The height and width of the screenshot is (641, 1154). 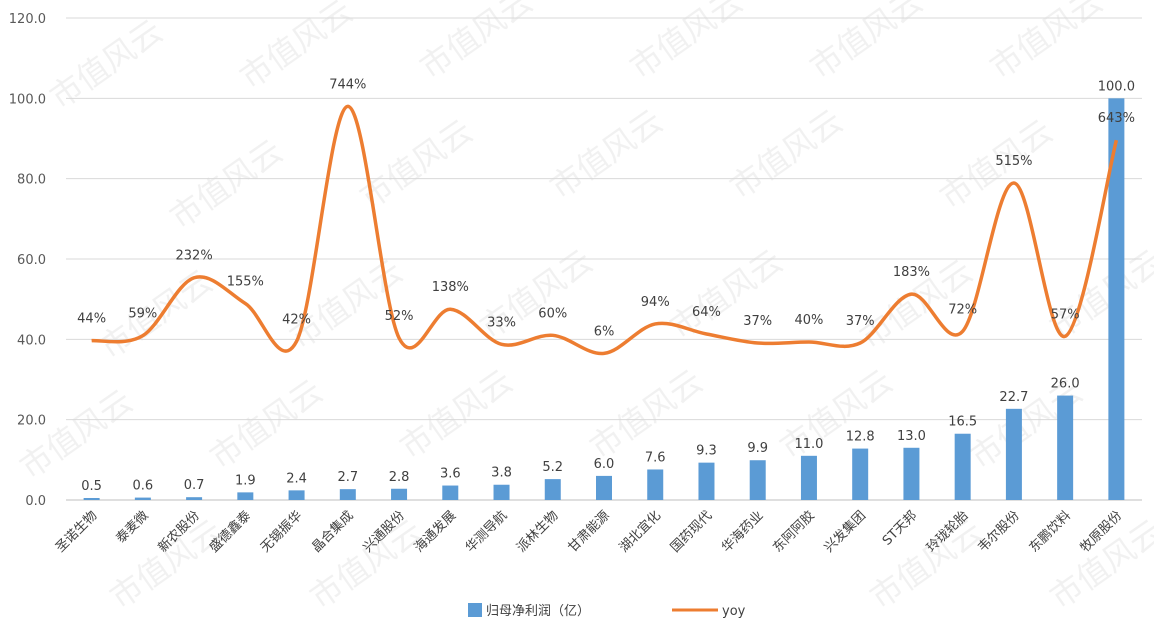 What do you see at coordinates (347, 84) in the screenshot?
I see `yoy-value-label: 744%` at bounding box center [347, 84].